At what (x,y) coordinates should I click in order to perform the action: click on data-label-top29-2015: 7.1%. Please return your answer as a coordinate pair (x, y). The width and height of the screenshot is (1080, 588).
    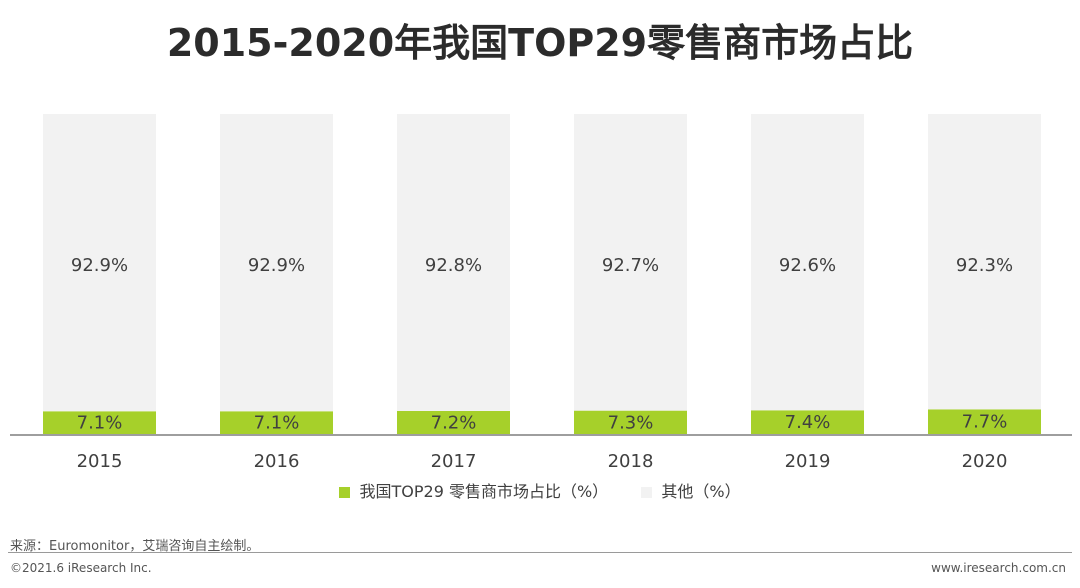
    Looking at the image, I should click on (100, 423).